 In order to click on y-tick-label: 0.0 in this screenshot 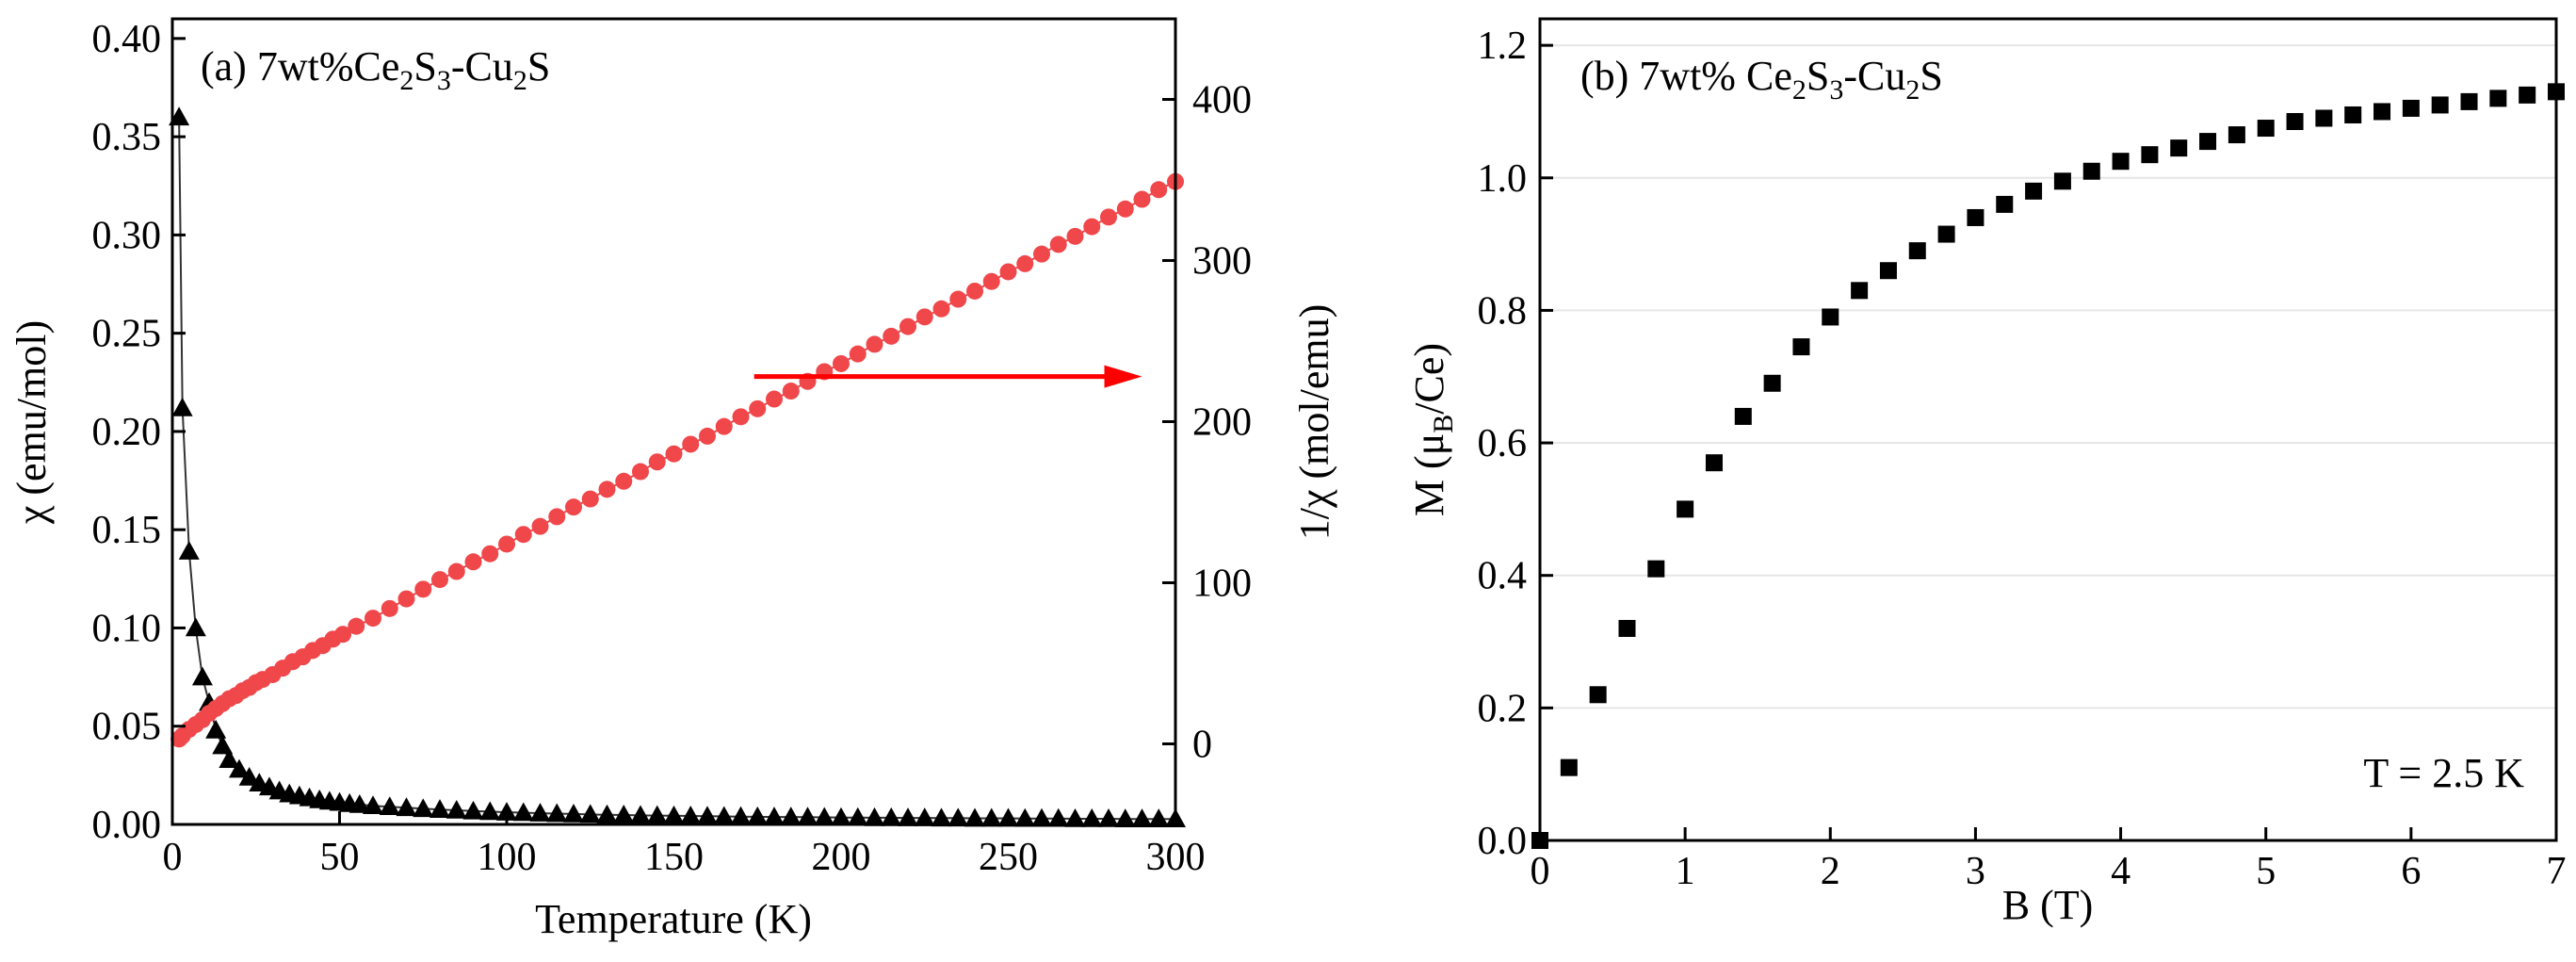, I will do `click(1503, 841)`.